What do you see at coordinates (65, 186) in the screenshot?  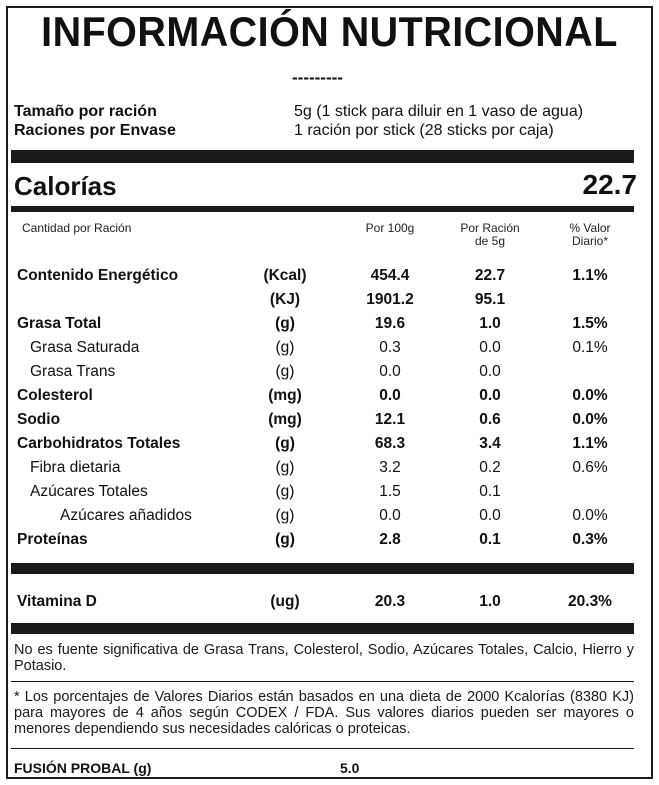 I see `calories-label: Calorías` at bounding box center [65, 186].